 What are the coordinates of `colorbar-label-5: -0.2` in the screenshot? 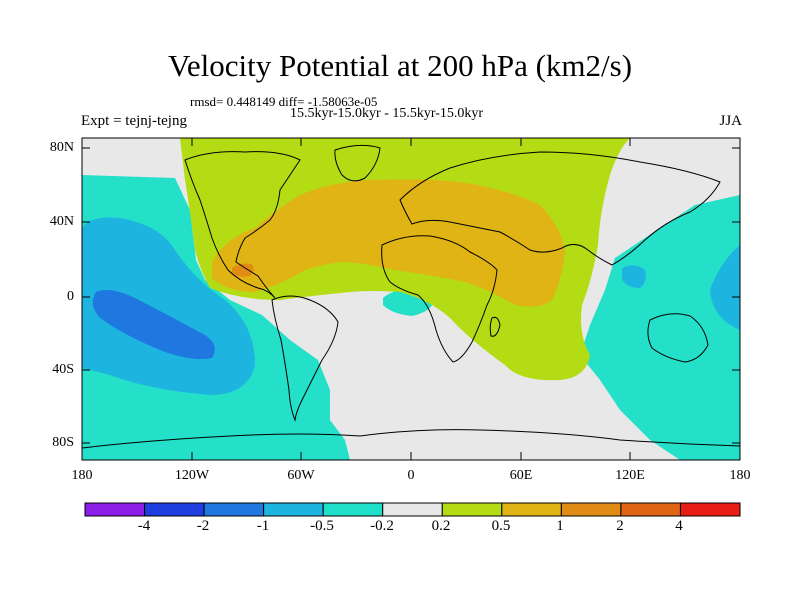 It's located at (382, 526).